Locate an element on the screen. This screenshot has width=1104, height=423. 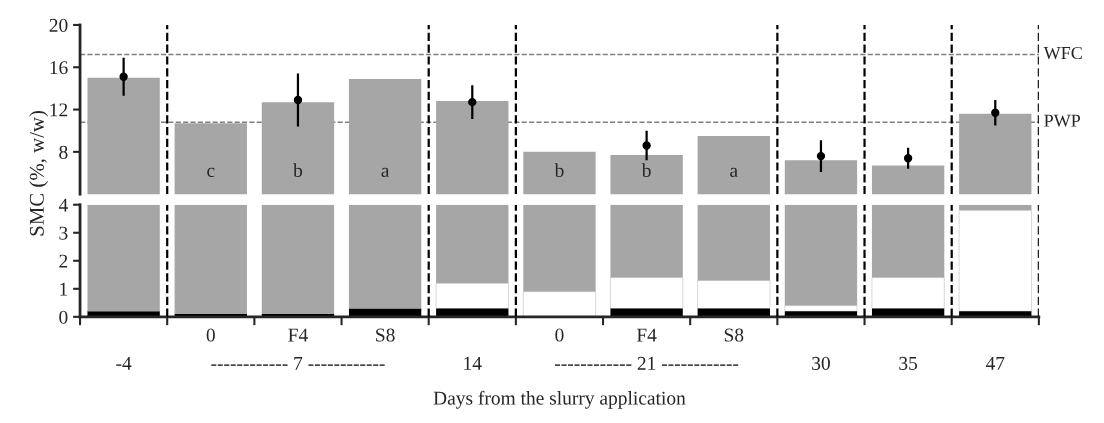
y-tick-label: 16 is located at coordinates (59, 68).